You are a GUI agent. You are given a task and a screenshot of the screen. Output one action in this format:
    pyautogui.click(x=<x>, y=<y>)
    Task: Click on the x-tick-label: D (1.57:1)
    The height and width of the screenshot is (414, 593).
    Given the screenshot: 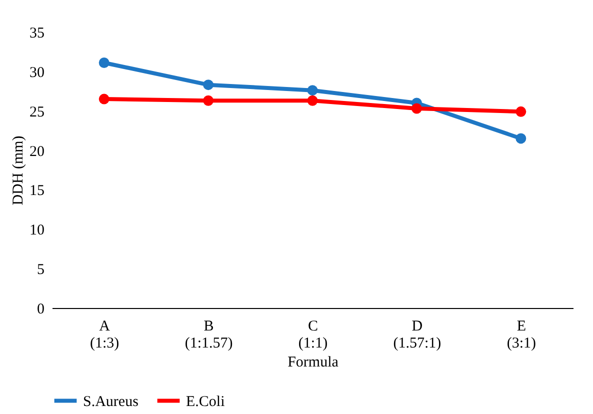 What is the action you would take?
    pyautogui.click(x=417, y=335)
    